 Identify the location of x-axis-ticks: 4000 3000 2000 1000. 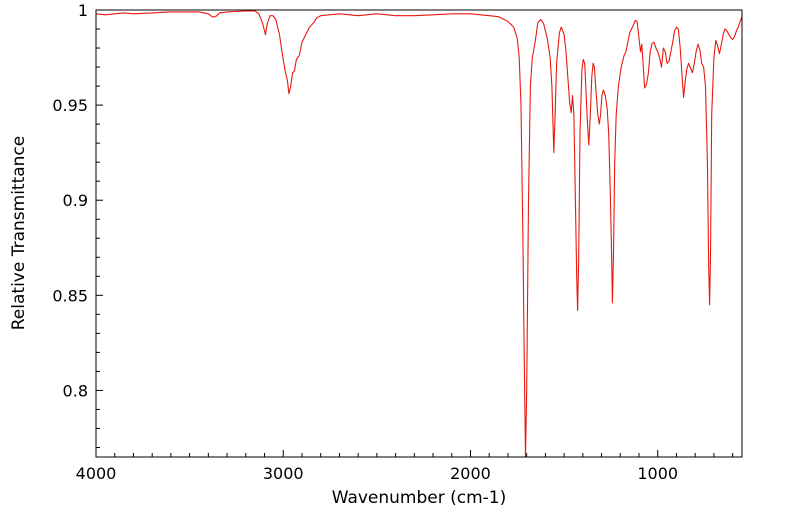
(377, 466).